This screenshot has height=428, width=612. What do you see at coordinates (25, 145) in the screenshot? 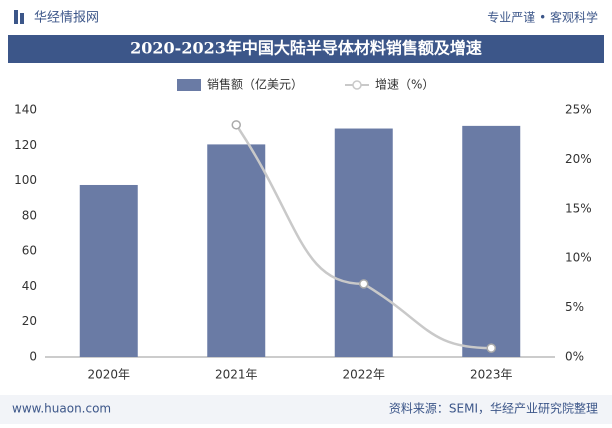
I see `y-tick-label: 120` at bounding box center [25, 145].